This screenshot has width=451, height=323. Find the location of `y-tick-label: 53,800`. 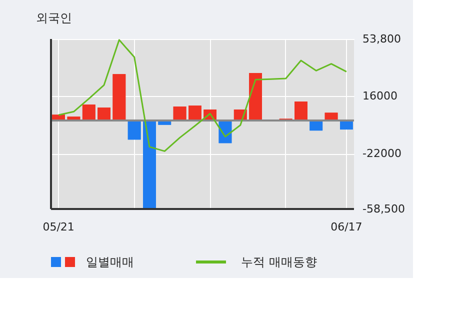

y-tick-label: 53,800 is located at coordinates (381, 39).